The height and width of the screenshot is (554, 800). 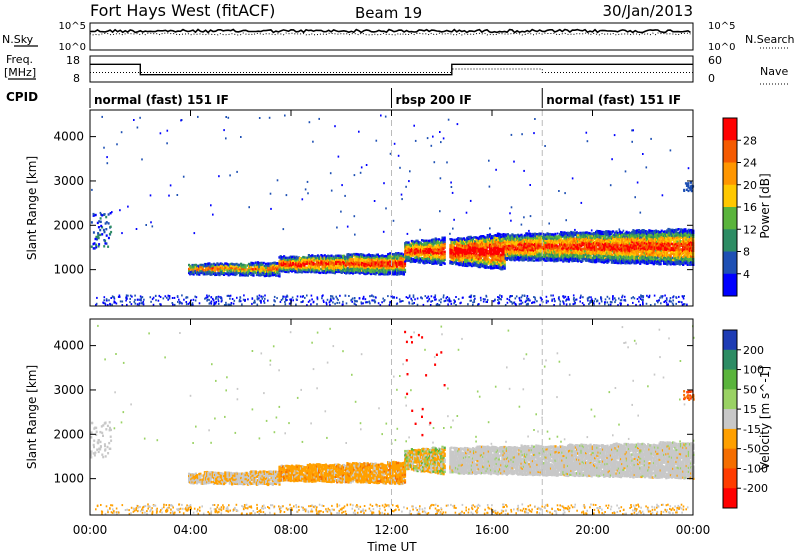 I want to click on noise-search-line, so click(x=390, y=34).